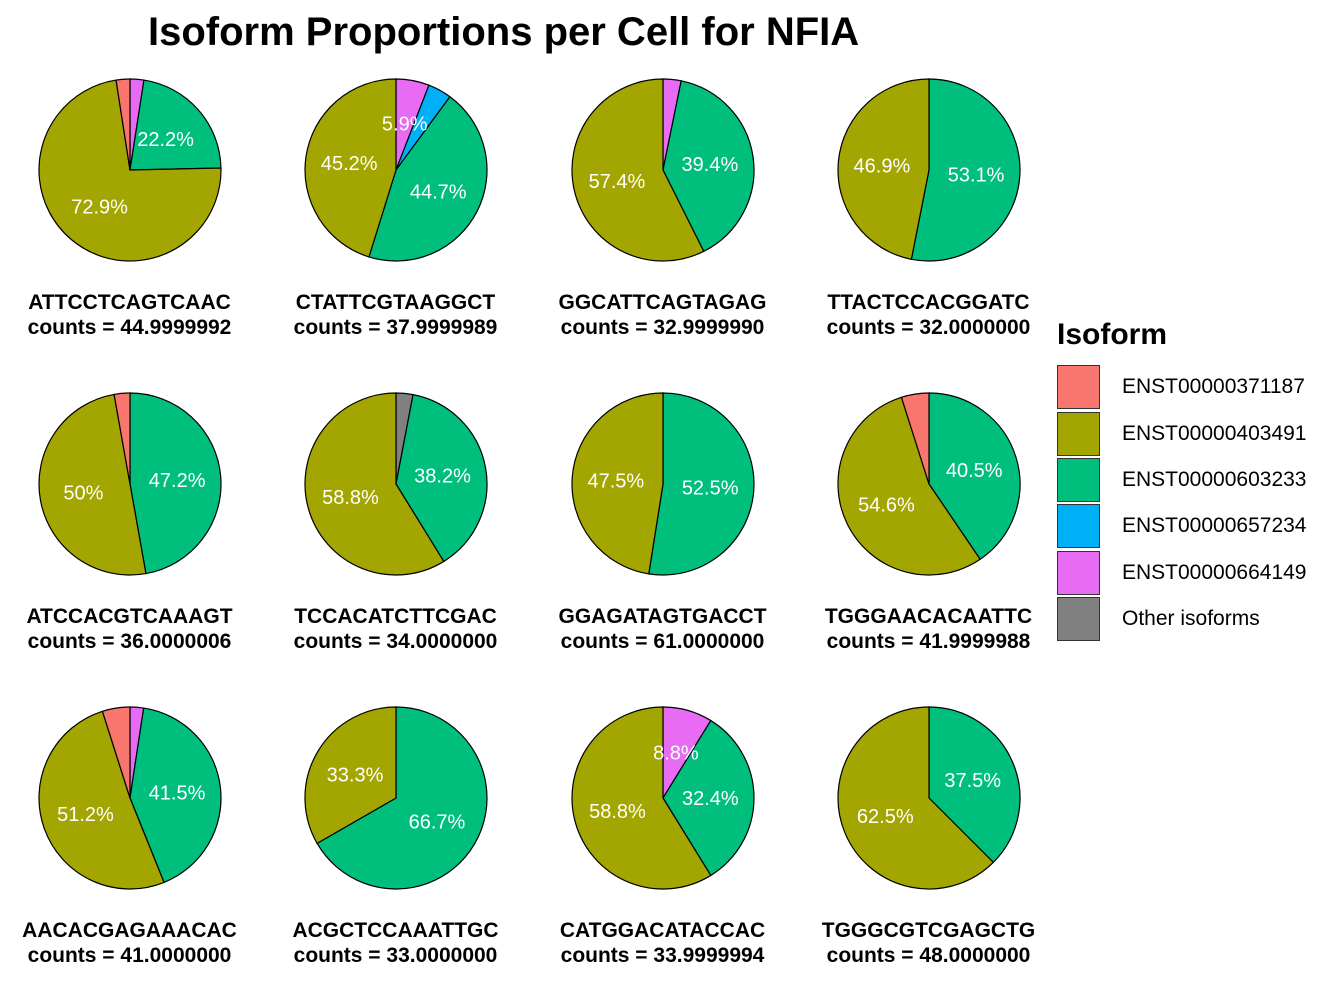 This screenshot has width=1344, height=1006. Describe the element at coordinates (662, 616) in the screenshot. I see `cell-barcode-label: GGAGATAGTGACCT` at that location.